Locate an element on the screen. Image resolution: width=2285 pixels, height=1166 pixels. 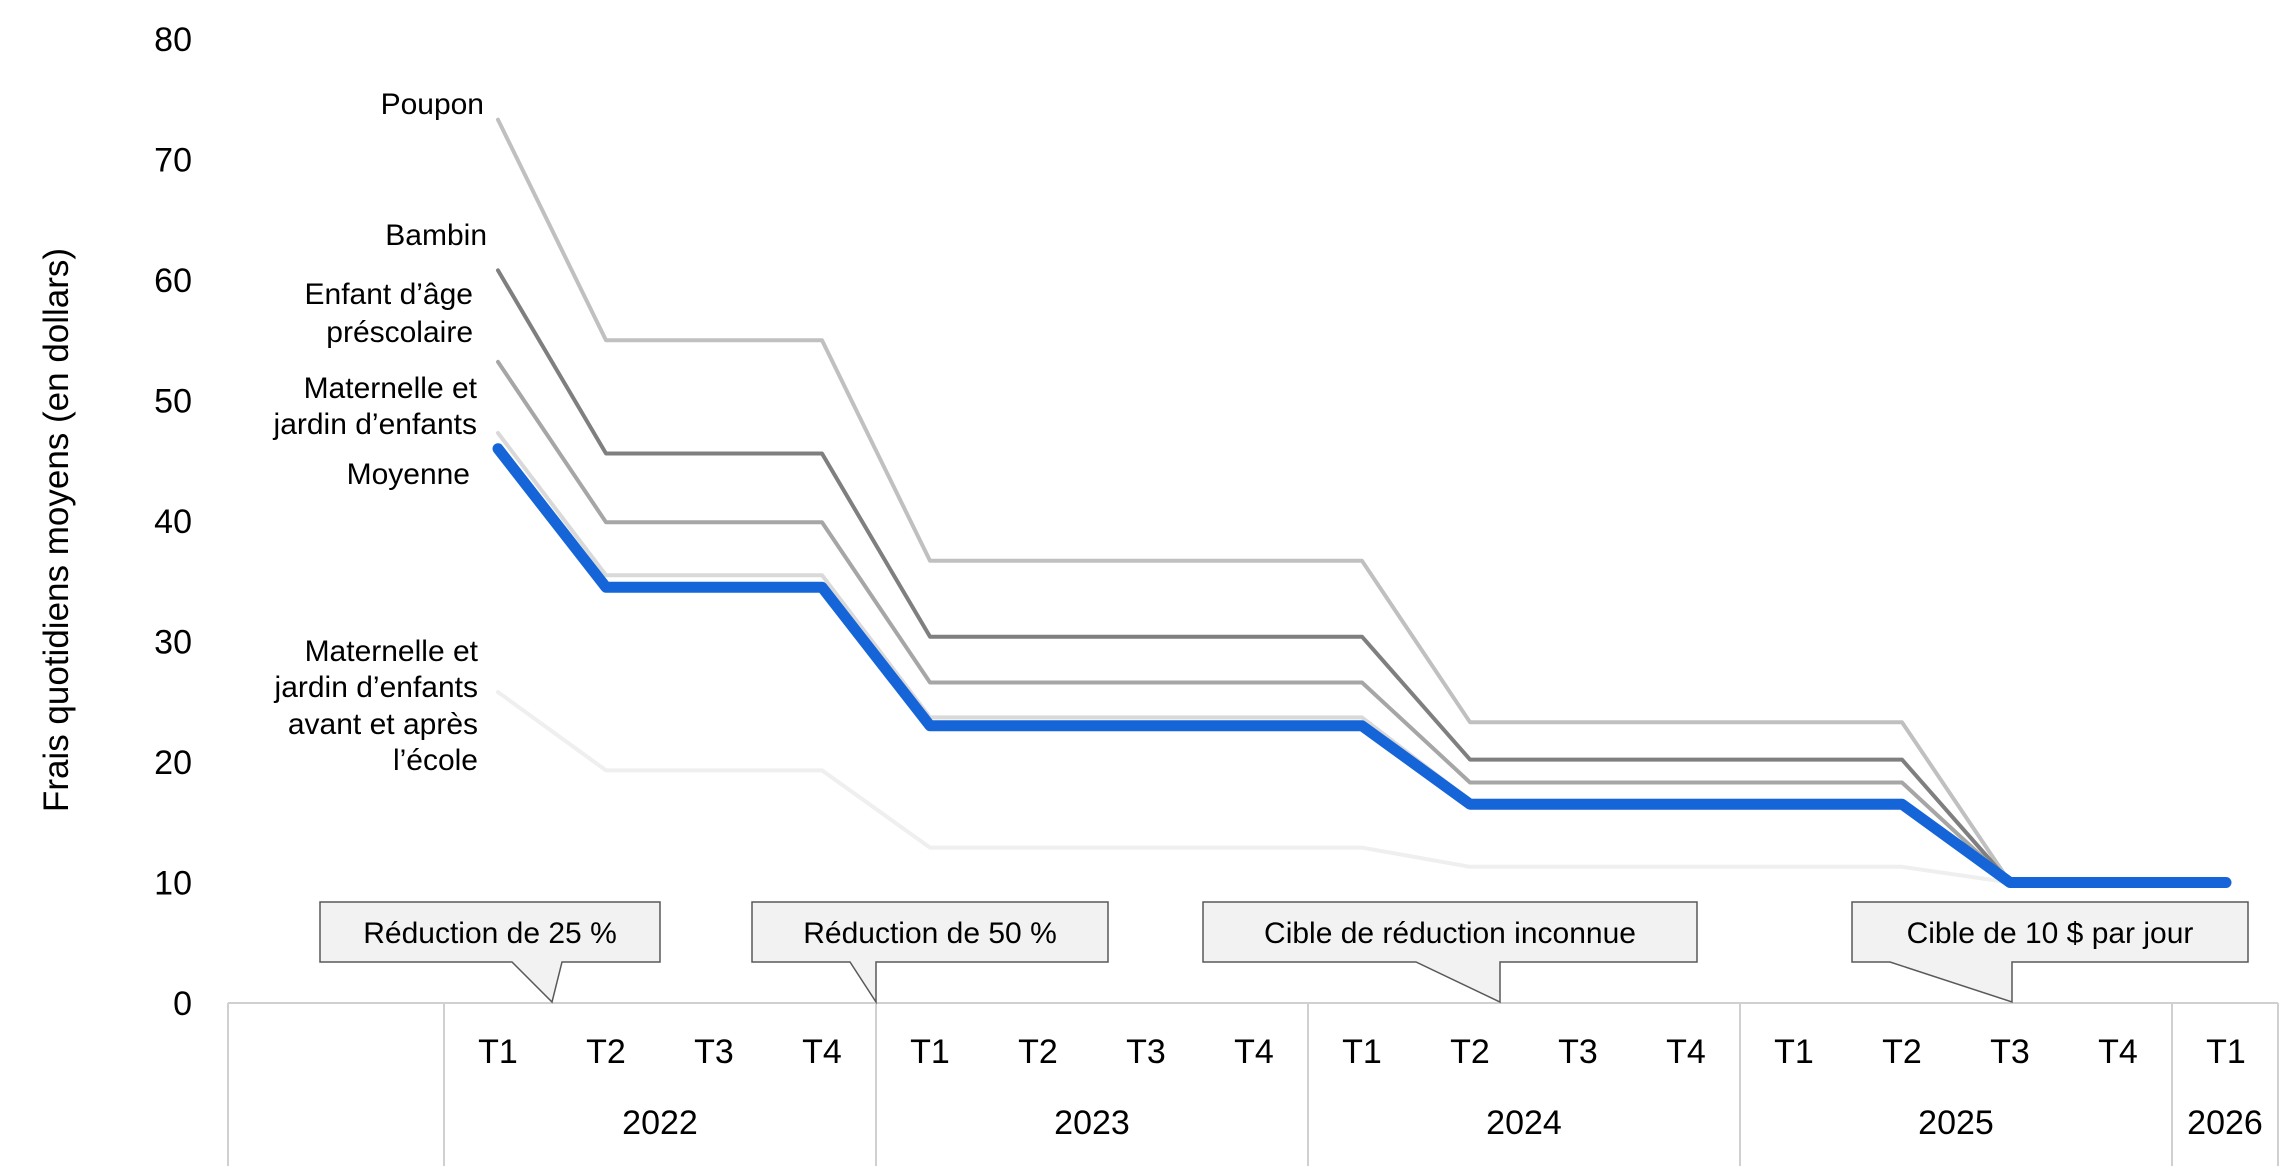
year-label: 2026 is located at coordinates (2225, 1123).